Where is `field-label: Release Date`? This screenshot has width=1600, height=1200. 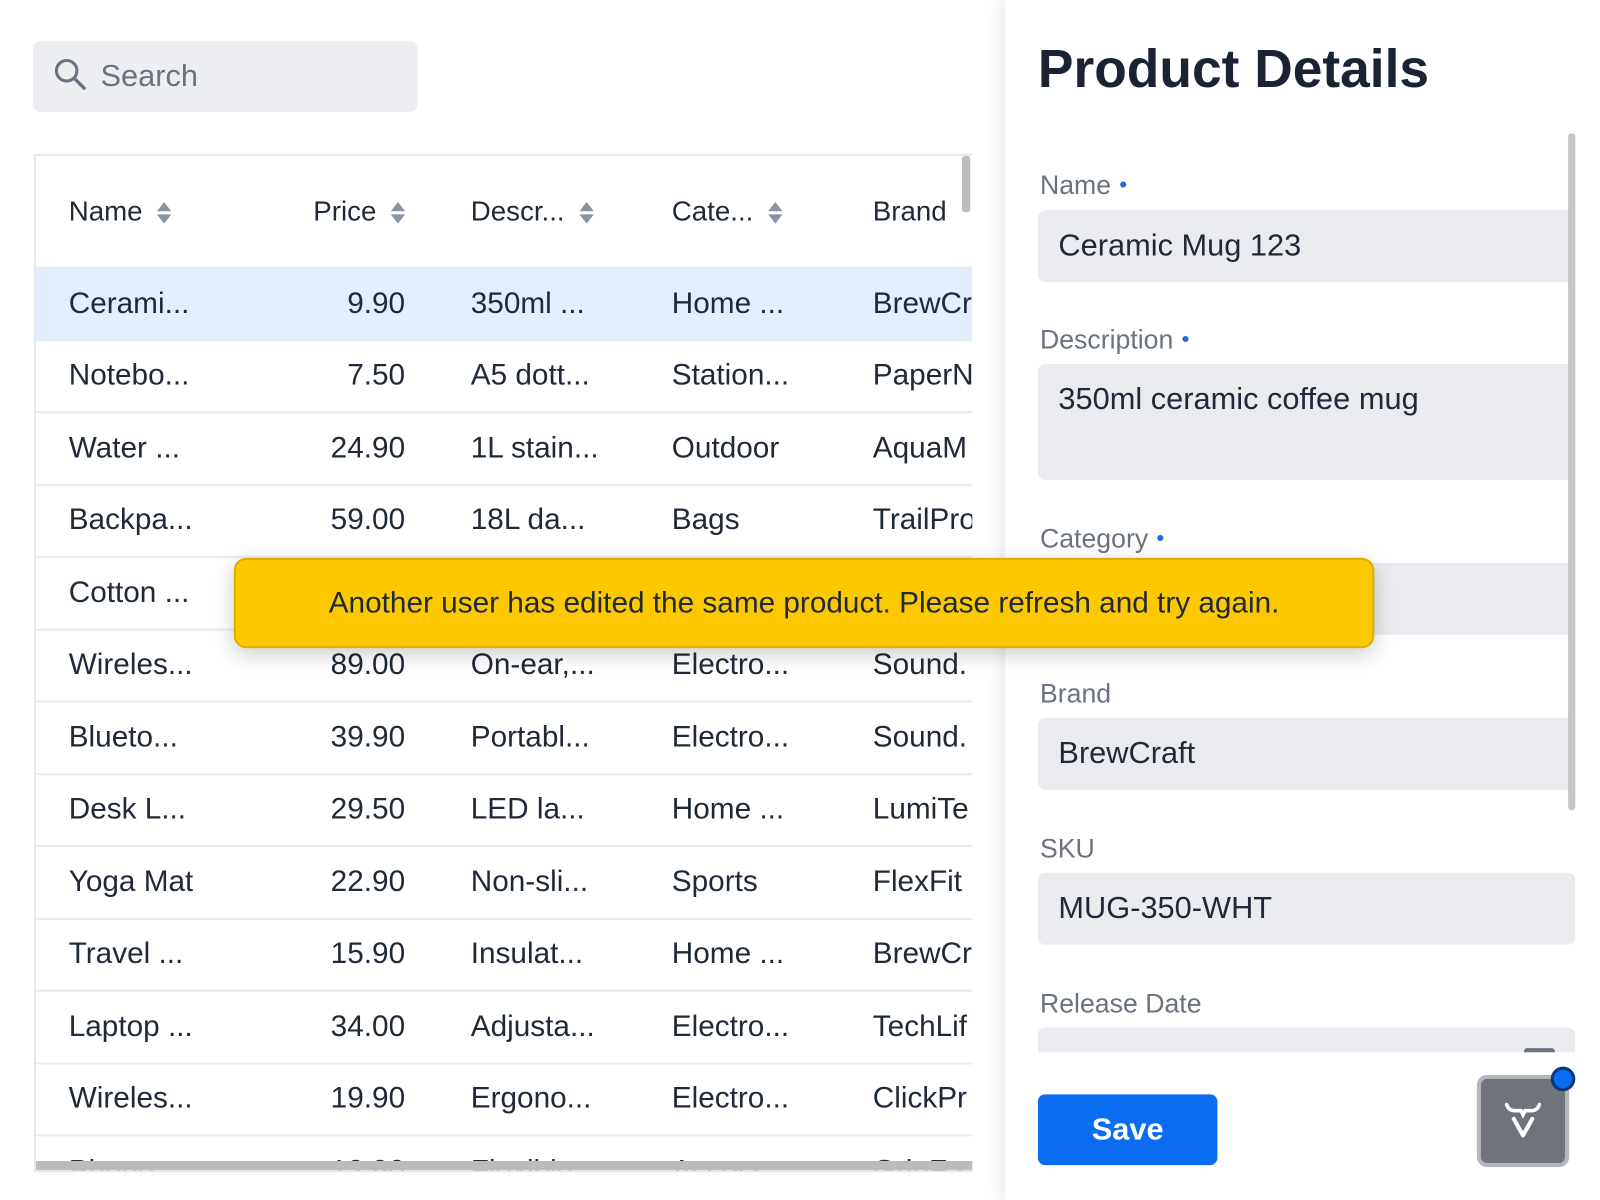 field-label: Release Date is located at coordinates (1121, 1004).